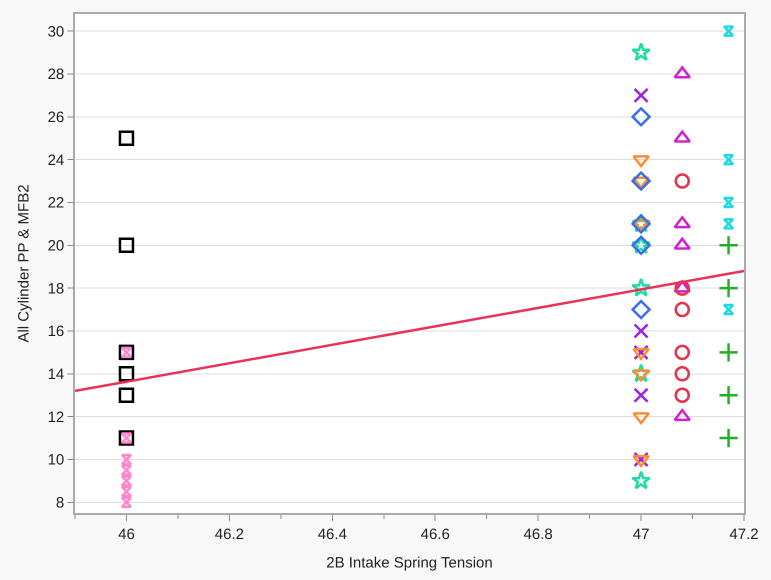  I want to click on x-tick-label: 46.6, so click(435, 534).